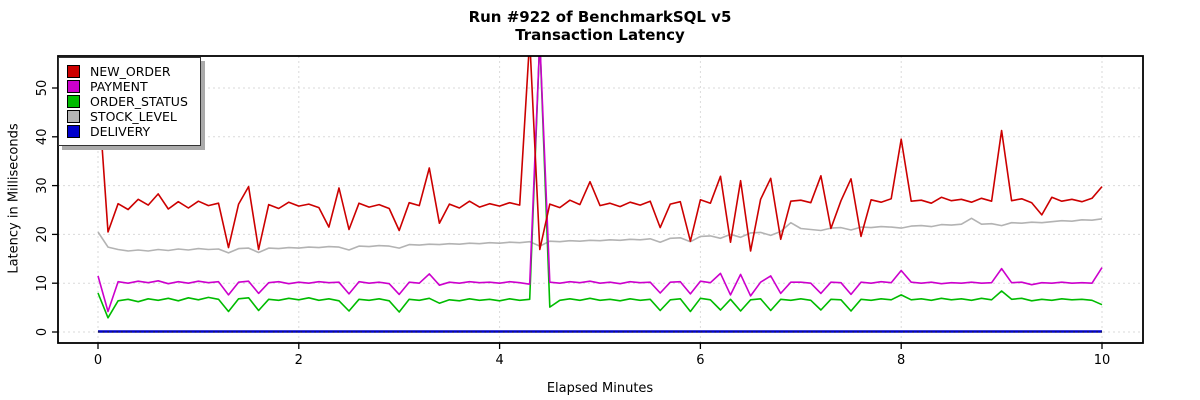  I want to click on payment-swatch, so click(73, 86).